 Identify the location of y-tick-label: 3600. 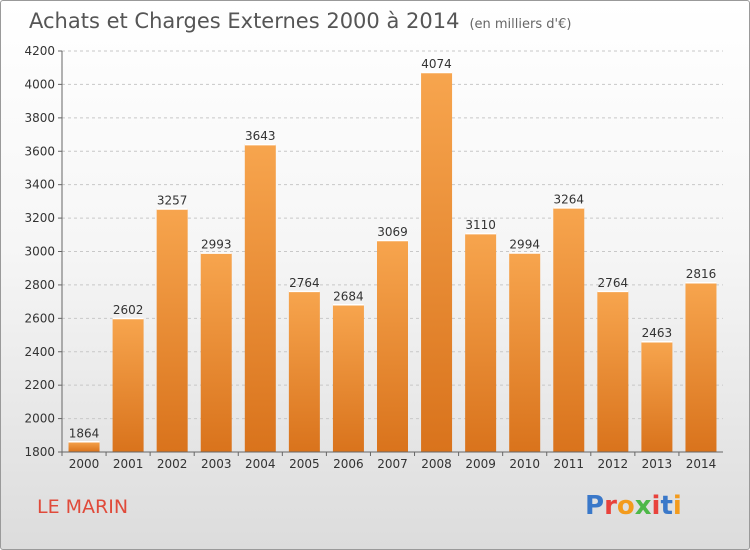
(39, 151).